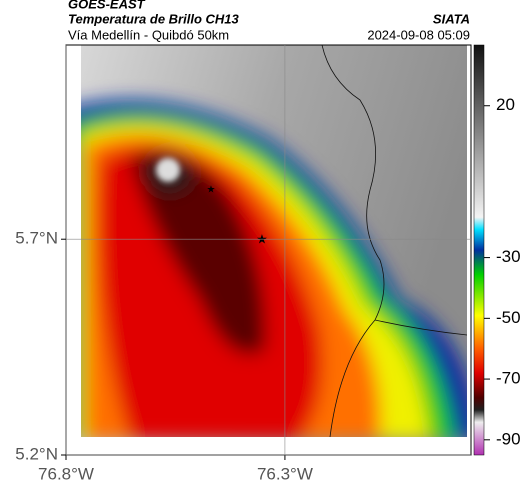 This screenshot has width=526, height=491. I want to click on colorbar-tick-label: 20, so click(505, 104).